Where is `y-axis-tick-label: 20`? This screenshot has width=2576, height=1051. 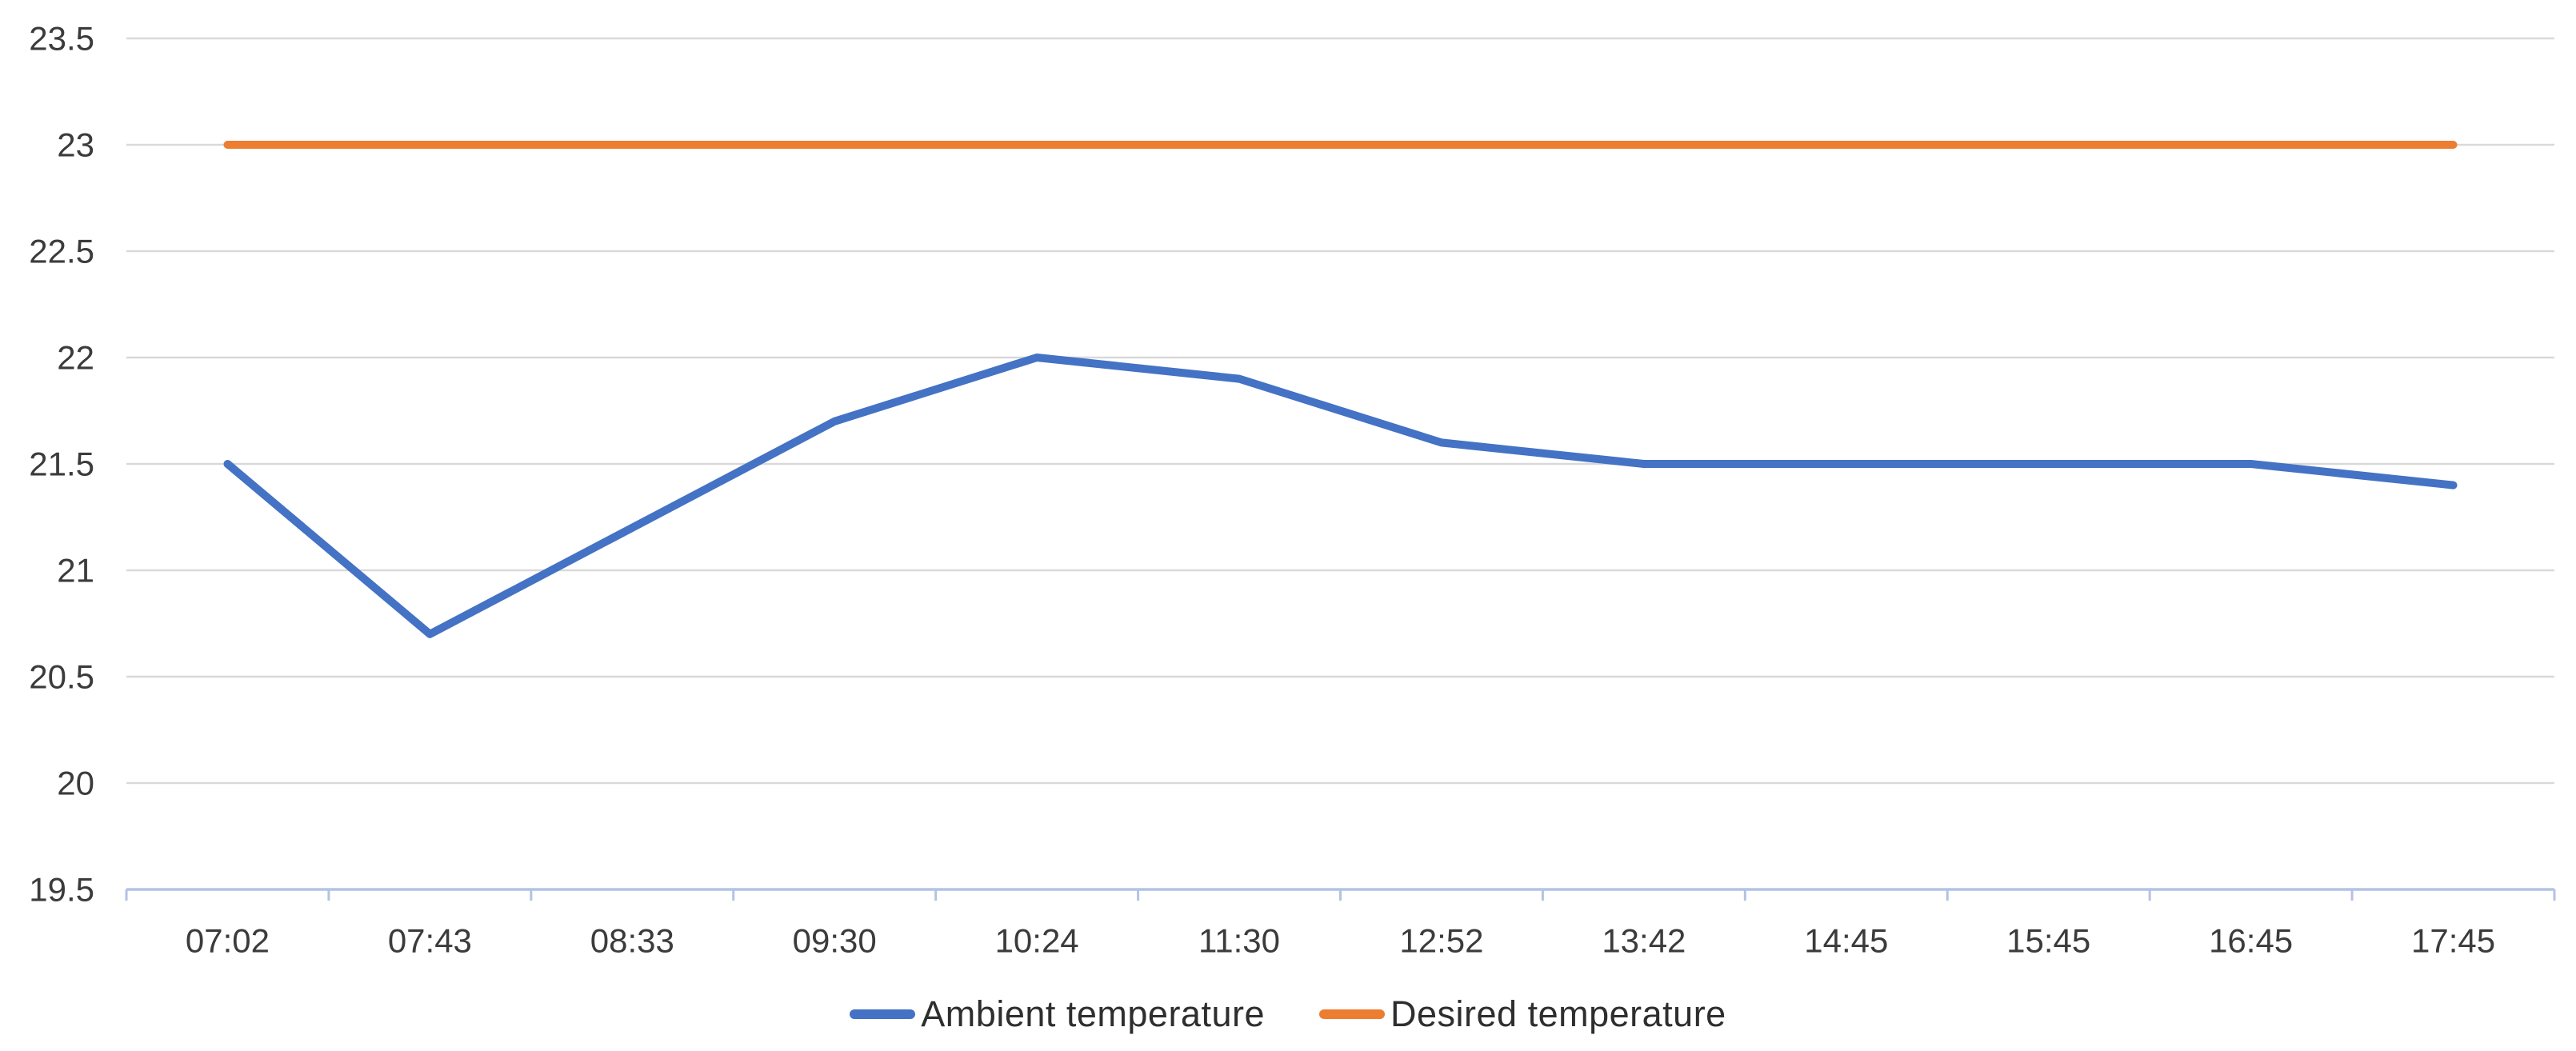
y-axis-tick-label: 20 is located at coordinates (75, 783).